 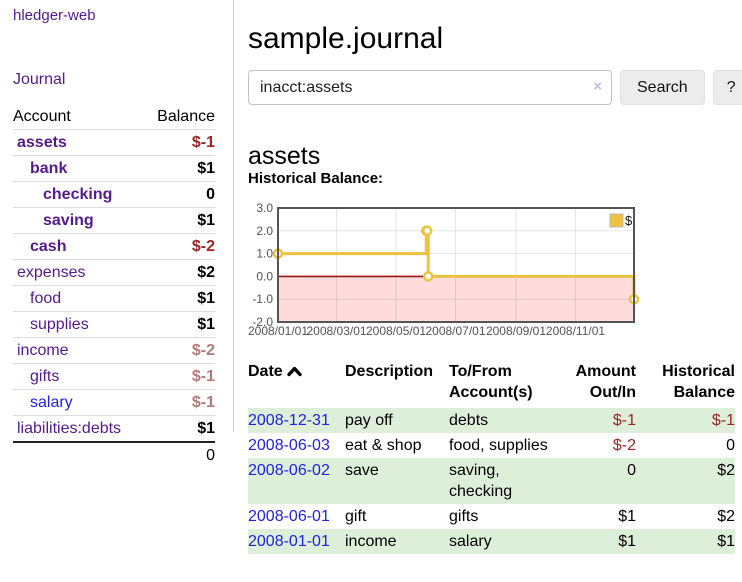 I want to click on y-axis-tick-label: -1.0, so click(x=262, y=299).